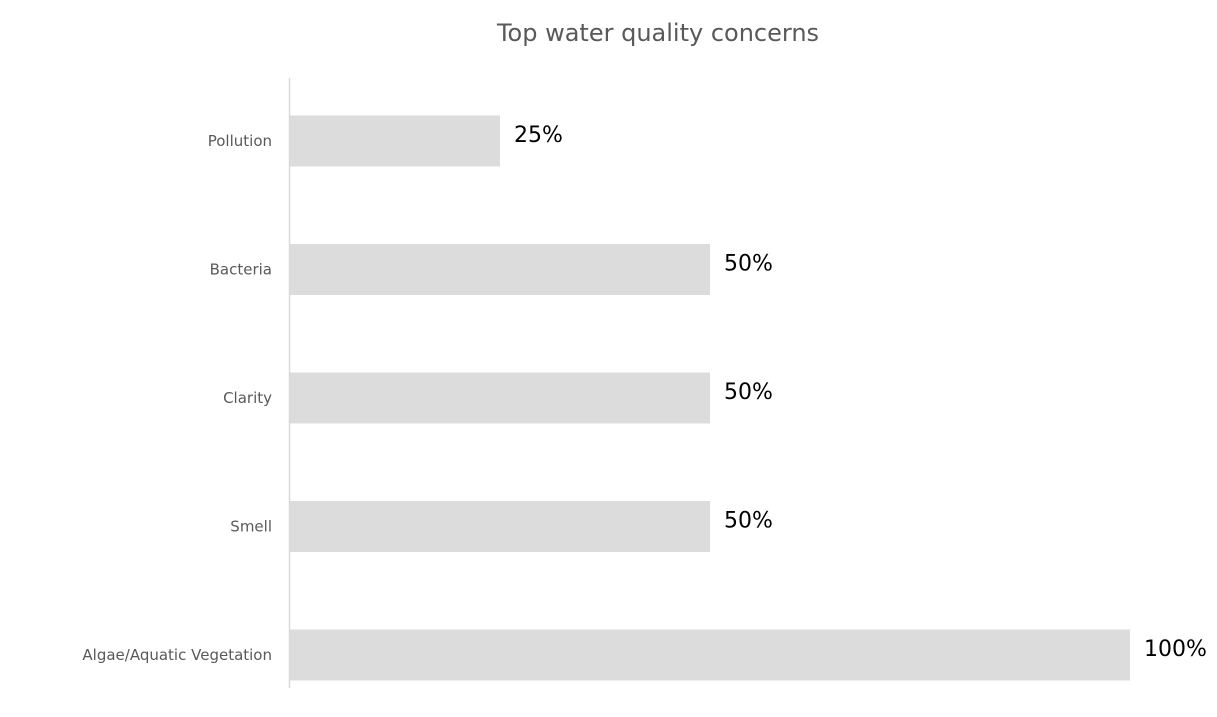 This screenshot has width=1217, height=717. Describe the element at coordinates (500, 398) in the screenshot. I see `bar-clarity` at that location.